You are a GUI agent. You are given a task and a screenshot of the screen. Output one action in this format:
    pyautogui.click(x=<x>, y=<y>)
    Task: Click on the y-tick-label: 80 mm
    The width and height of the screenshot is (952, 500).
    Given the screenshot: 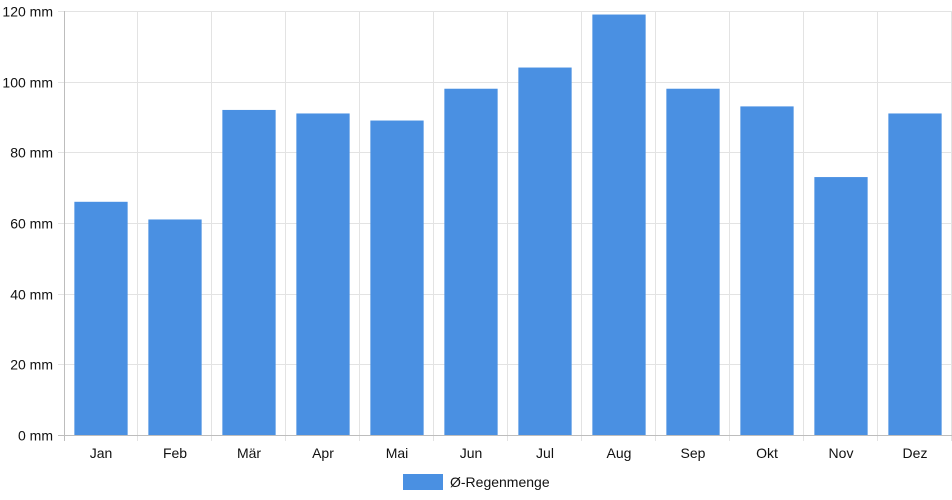 What is the action you would take?
    pyautogui.click(x=31, y=153)
    